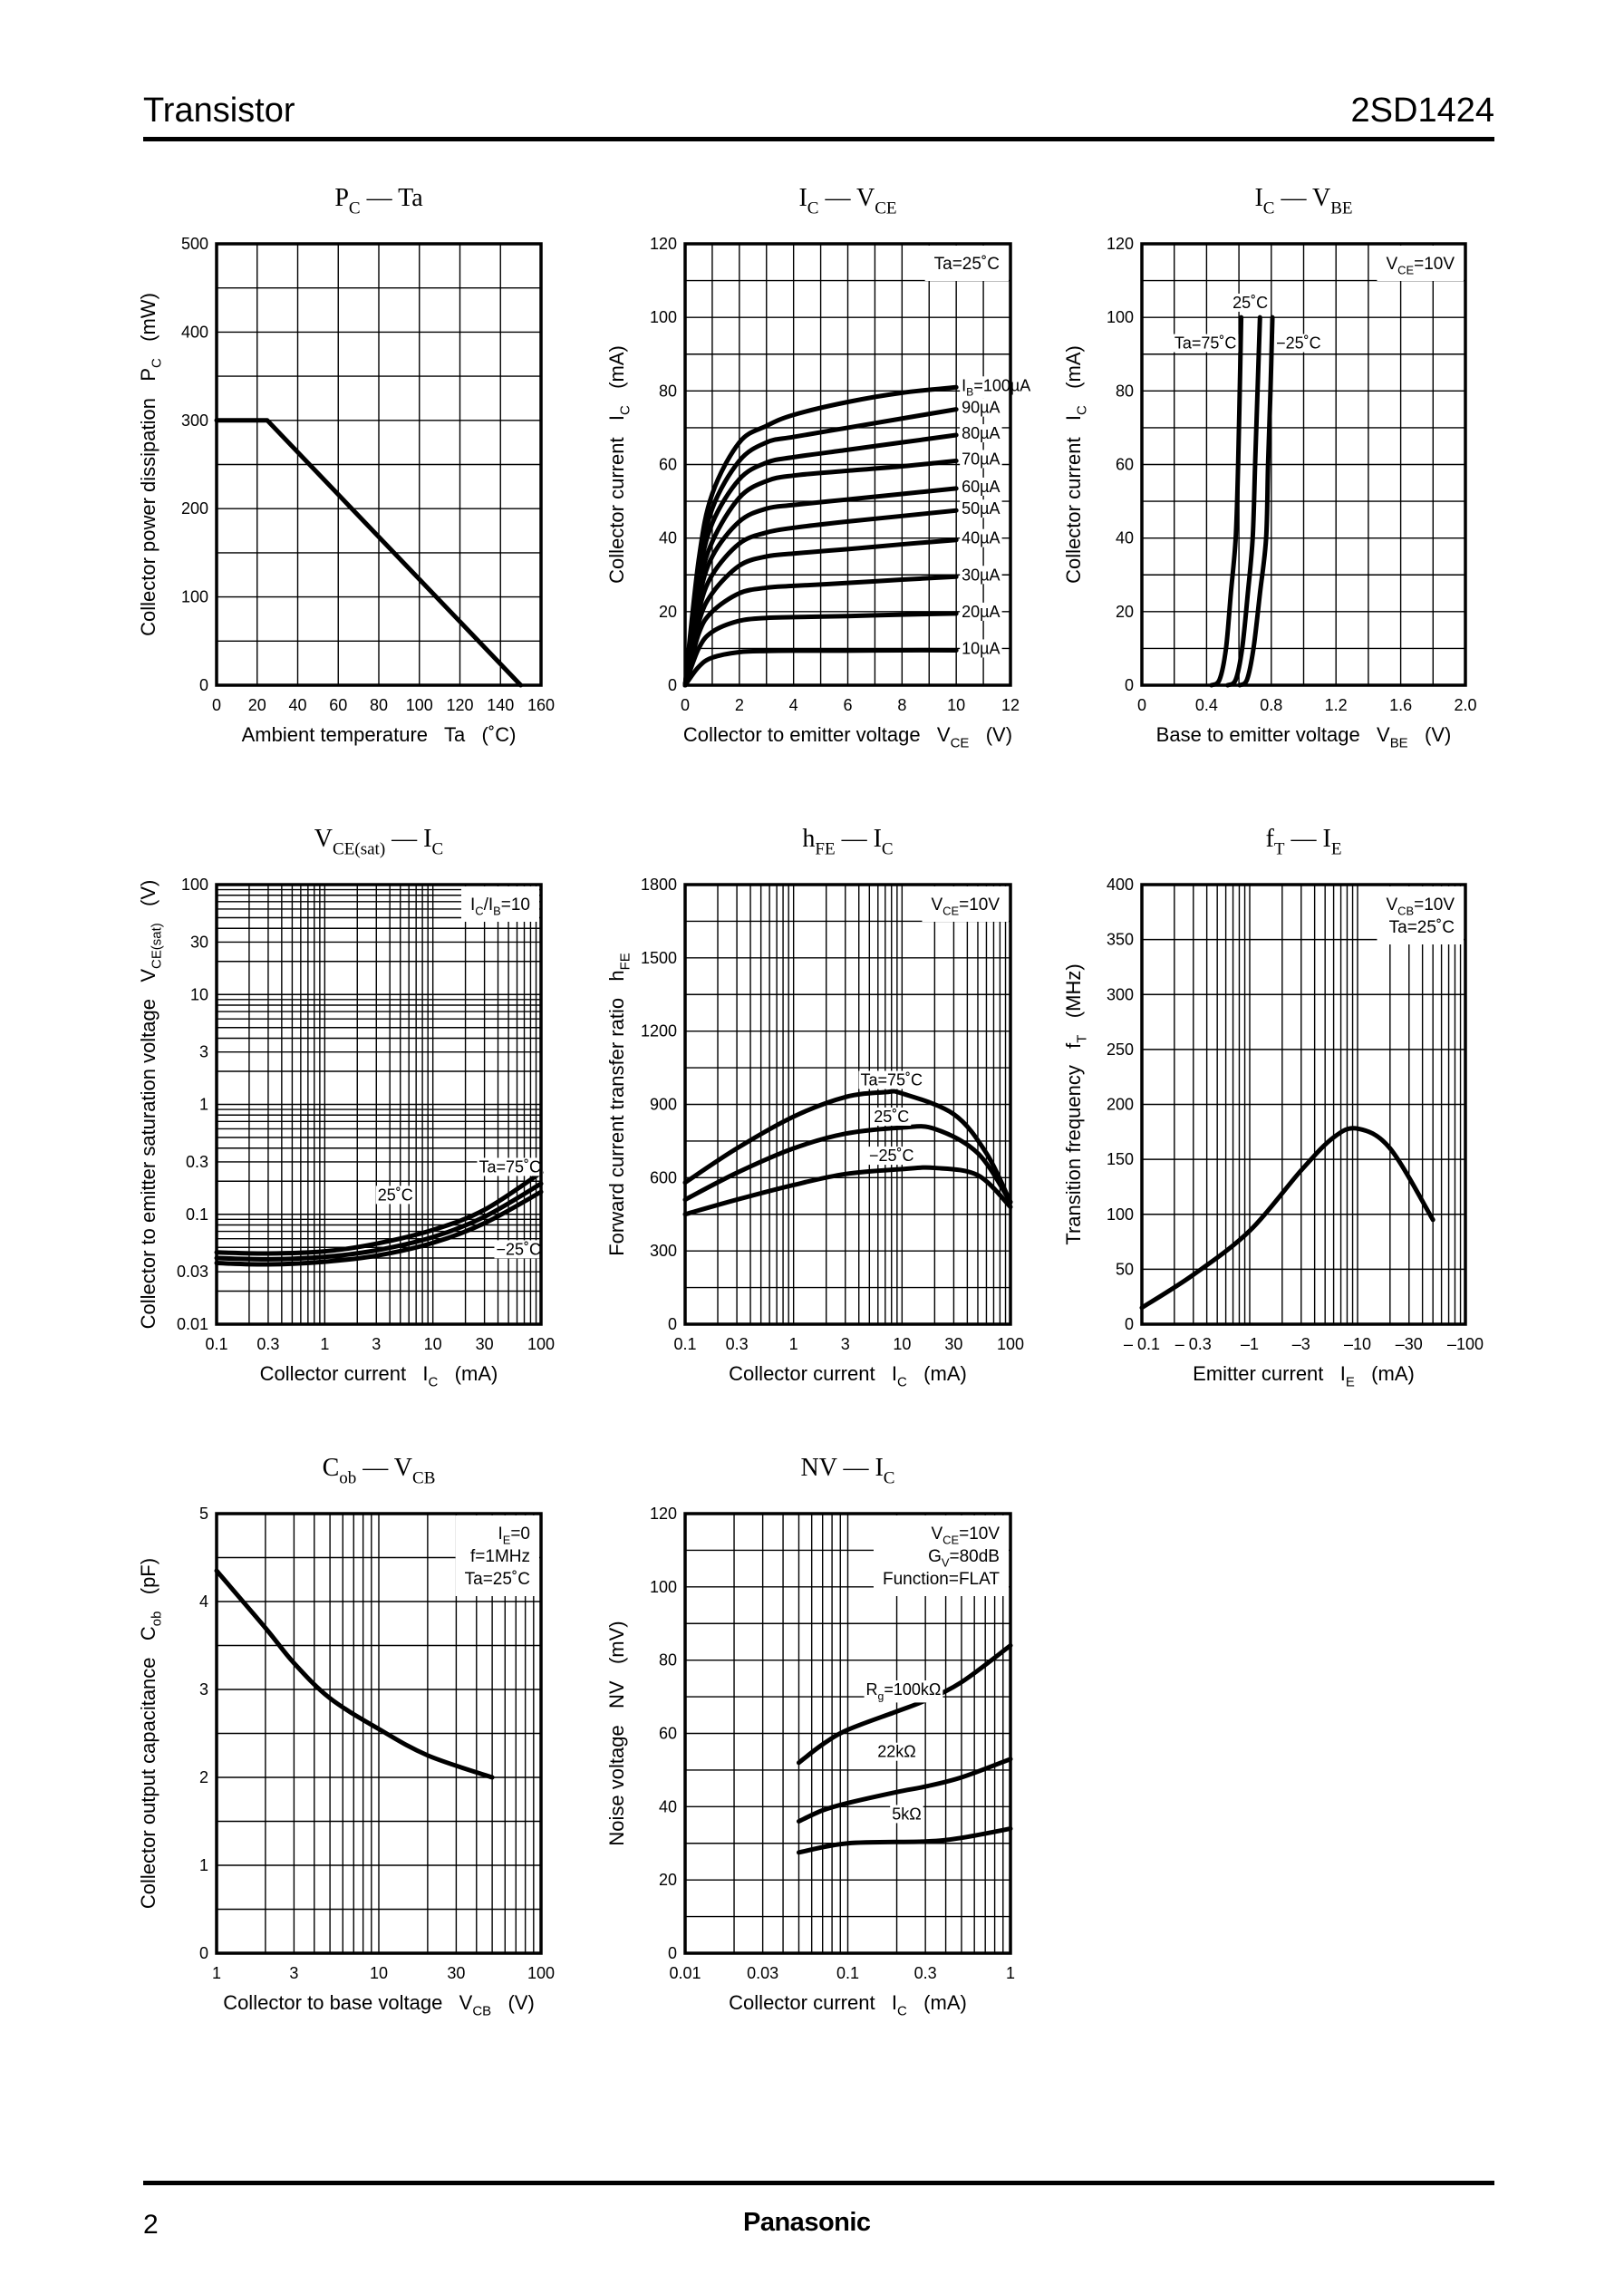 The width and height of the screenshot is (1624, 2294). I want to click on x-tick-label: 60, so click(338, 705).